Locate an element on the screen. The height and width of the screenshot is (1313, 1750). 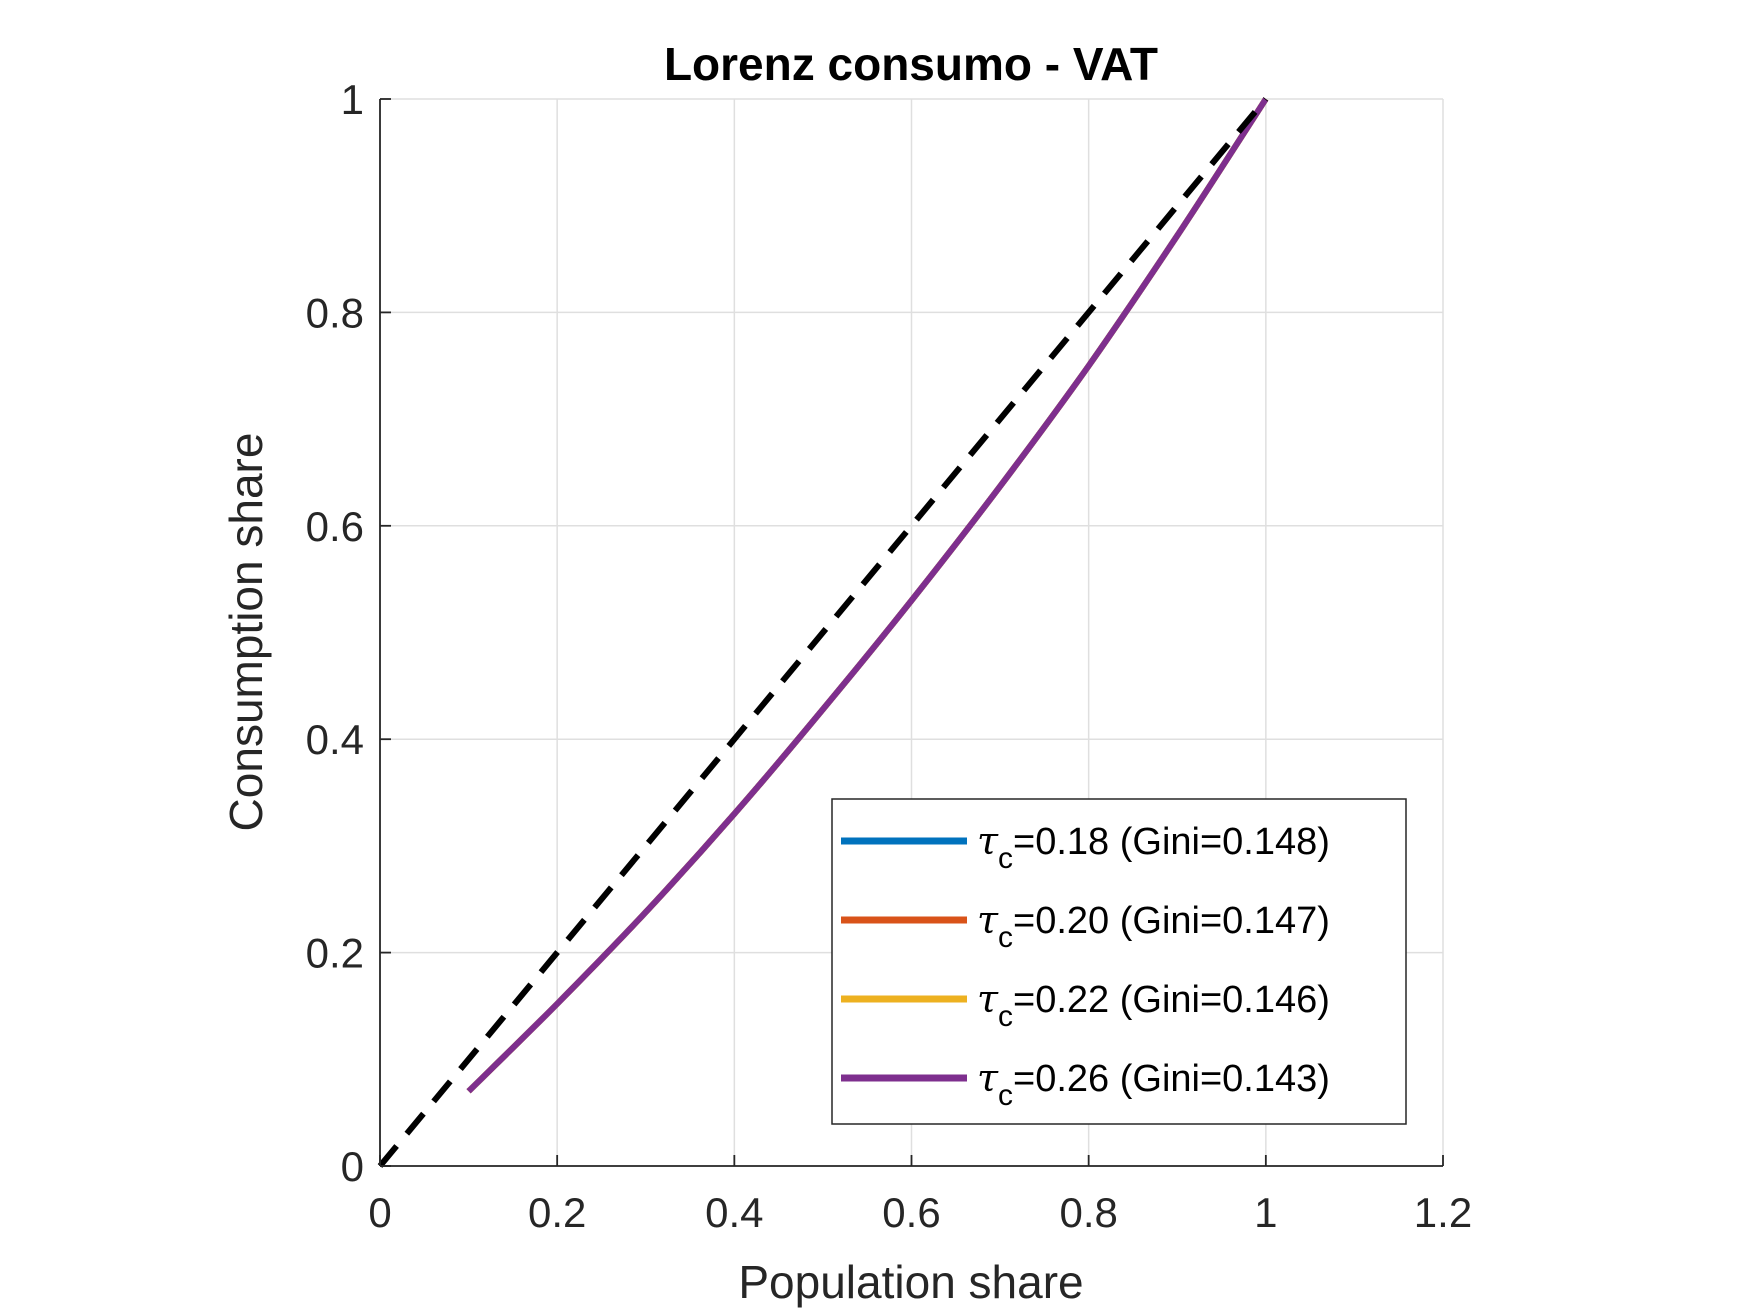
legend-entry-label: τc=0.18 (Gini=0.148) is located at coordinates (1153, 847).